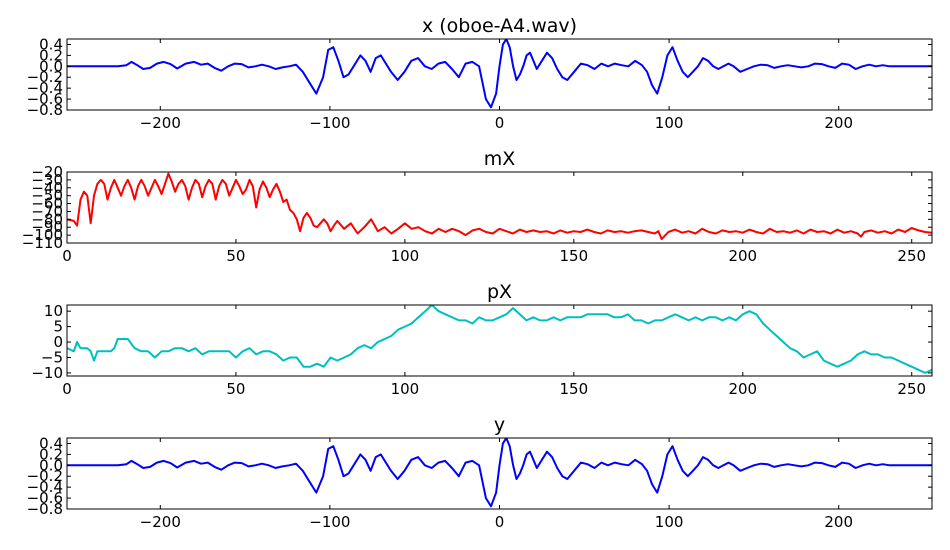 Image resolution: width=950 pixels, height=550 pixels. What do you see at coordinates (47, 373) in the screenshot?
I see `y-tick-label: −10` at bounding box center [47, 373].